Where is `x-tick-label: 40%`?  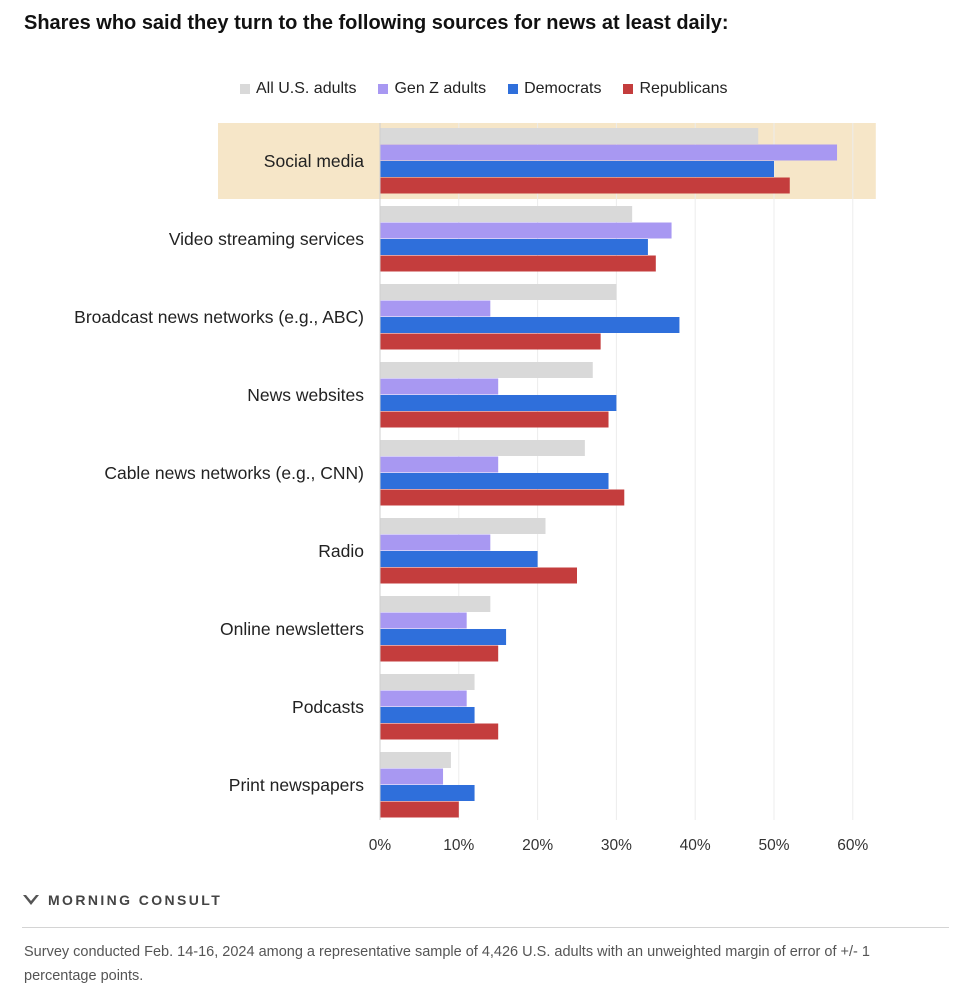
x-tick-label: 40% is located at coordinates (695, 845).